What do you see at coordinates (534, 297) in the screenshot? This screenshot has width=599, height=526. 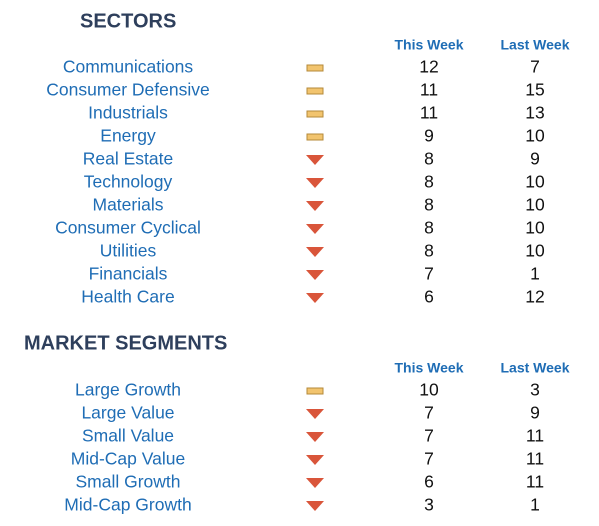 I see `last-week-value: 12` at bounding box center [534, 297].